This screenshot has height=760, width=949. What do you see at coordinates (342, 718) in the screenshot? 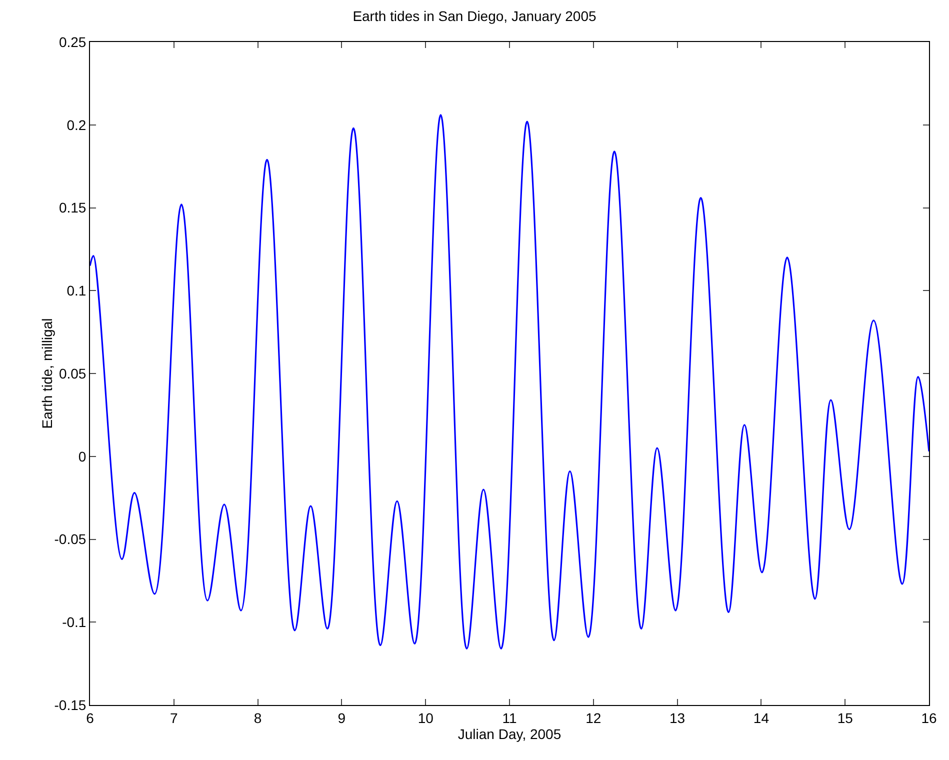
I see `x-tick-label: 9` at bounding box center [342, 718].